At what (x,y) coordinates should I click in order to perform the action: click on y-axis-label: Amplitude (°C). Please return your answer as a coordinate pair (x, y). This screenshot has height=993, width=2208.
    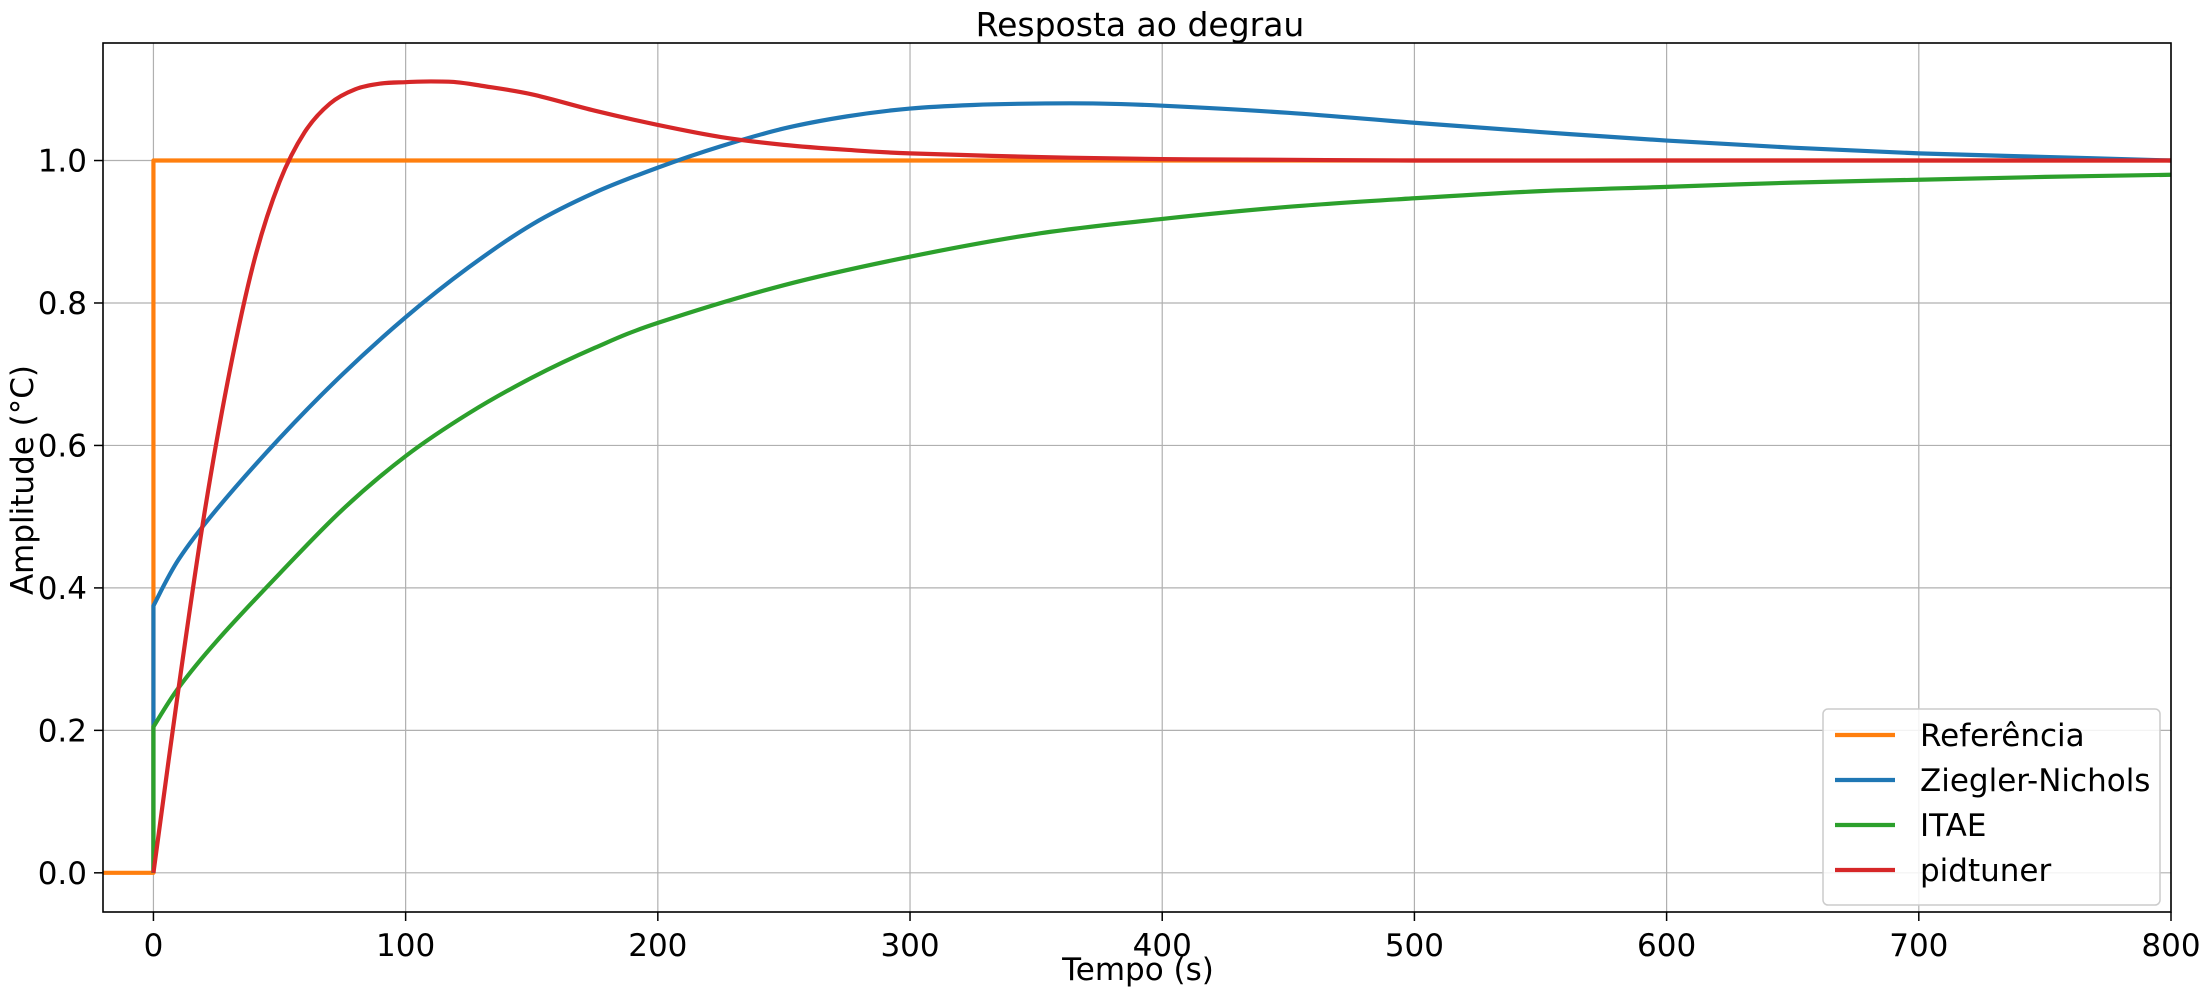
    Looking at the image, I should click on (23, 480).